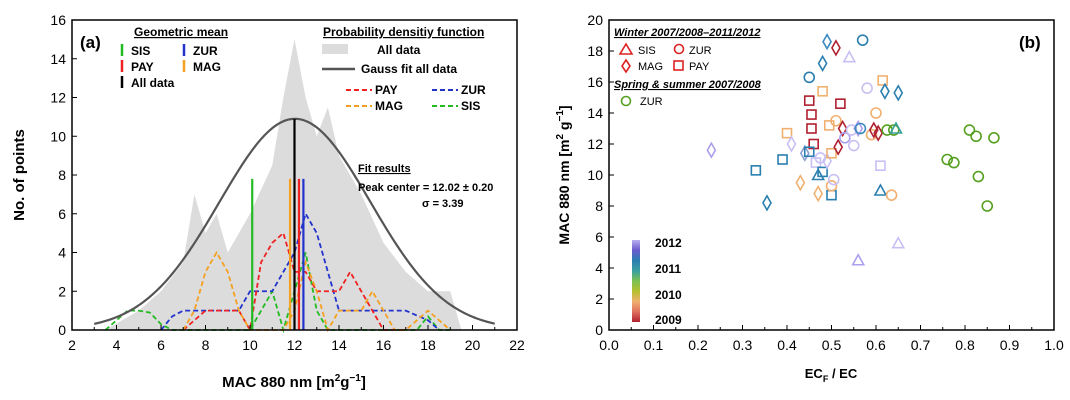 The image size is (1070, 400). I want to click on x-tick-label: 0.4, so click(787, 345).